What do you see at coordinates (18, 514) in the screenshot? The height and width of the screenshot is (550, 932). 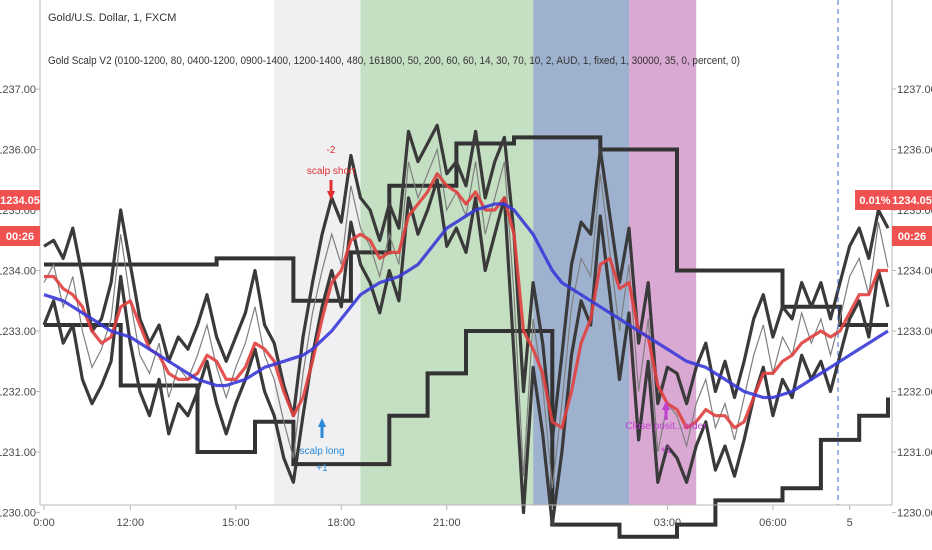 I see `price-tick-left: 1230.00` at bounding box center [18, 514].